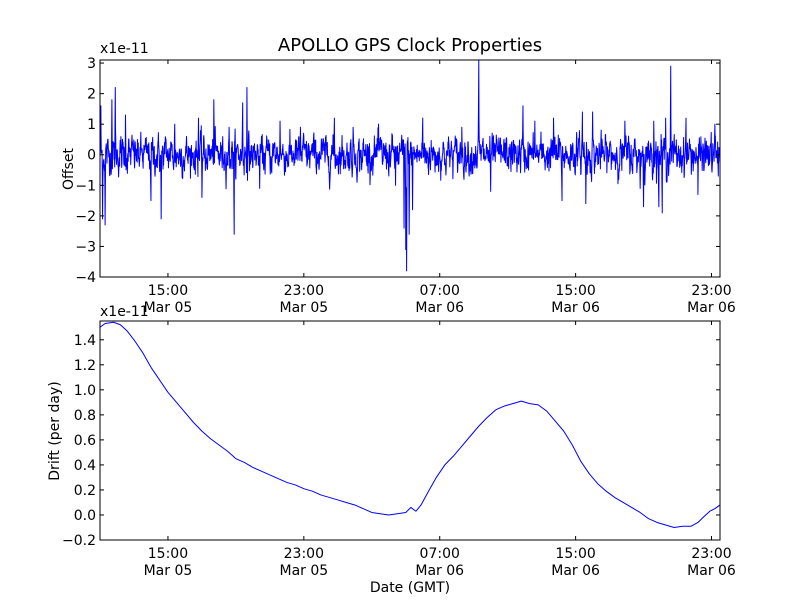 This screenshot has height=600, width=800. What do you see at coordinates (410, 45) in the screenshot?
I see `chart-title: APOLLO GPS Clock Properties` at bounding box center [410, 45].